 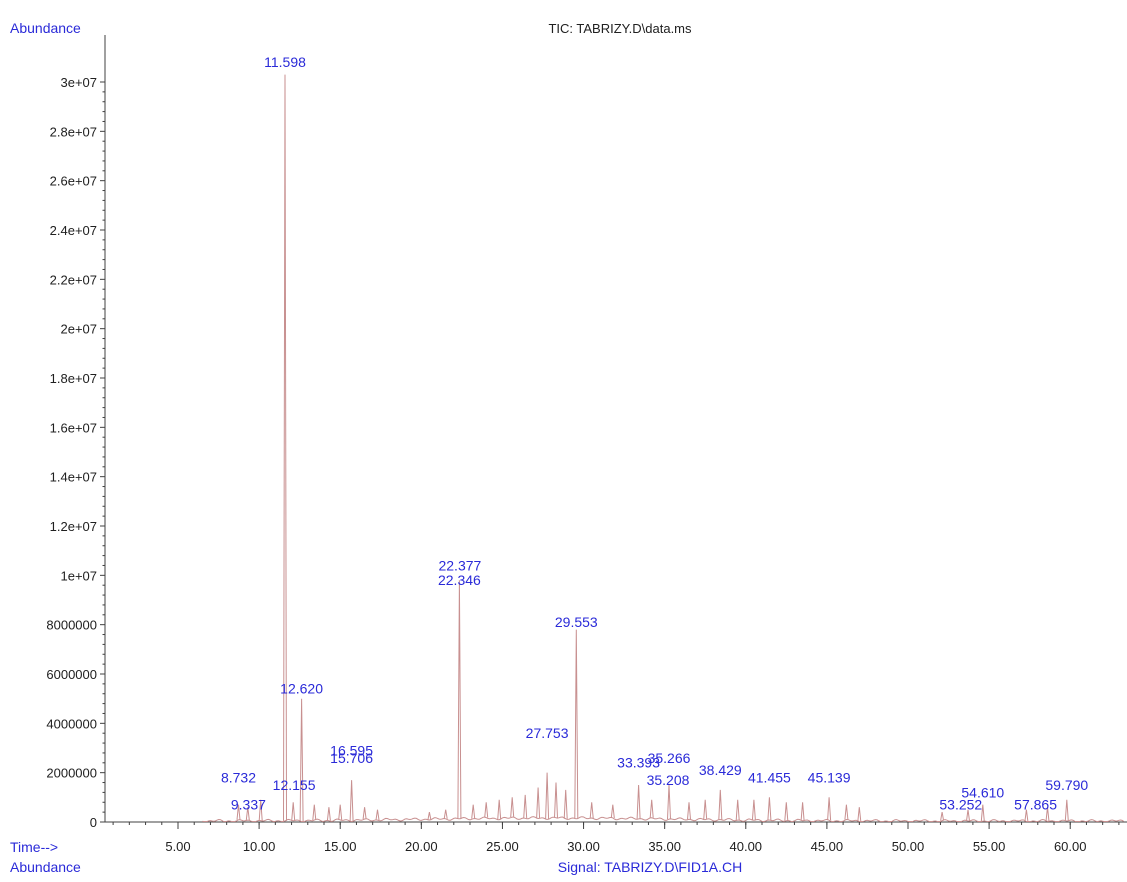 I want to click on y-tick-label: 1.8e+07, so click(x=73, y=378).